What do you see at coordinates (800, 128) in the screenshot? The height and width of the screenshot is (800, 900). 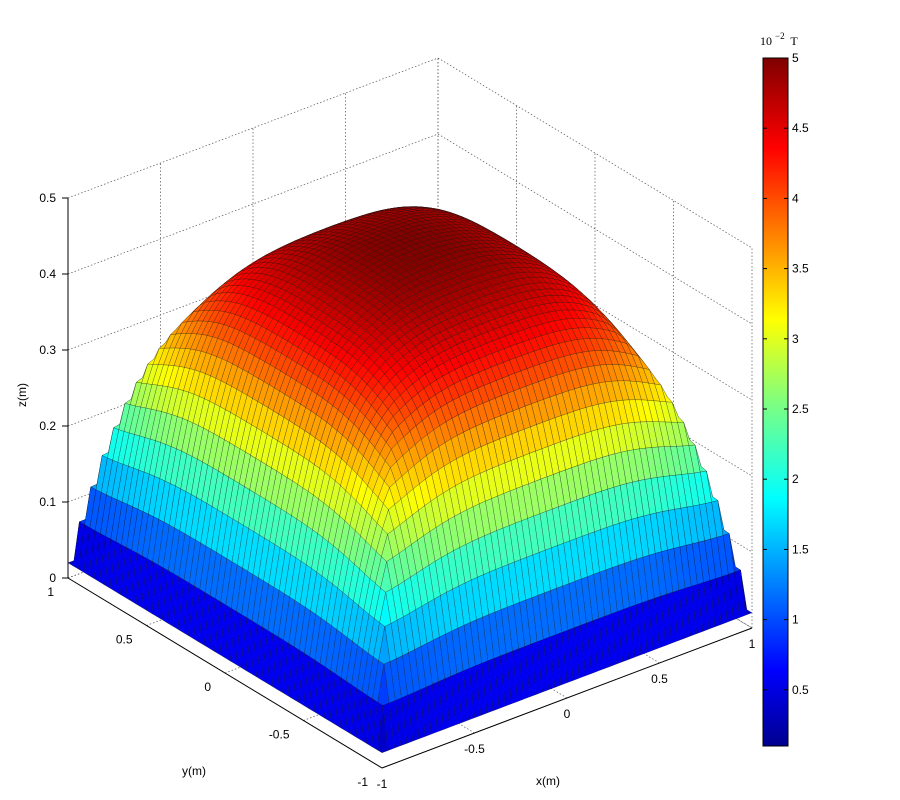 I see `colorbar-tick-label: 4.5` at bounding box center [800, 128].